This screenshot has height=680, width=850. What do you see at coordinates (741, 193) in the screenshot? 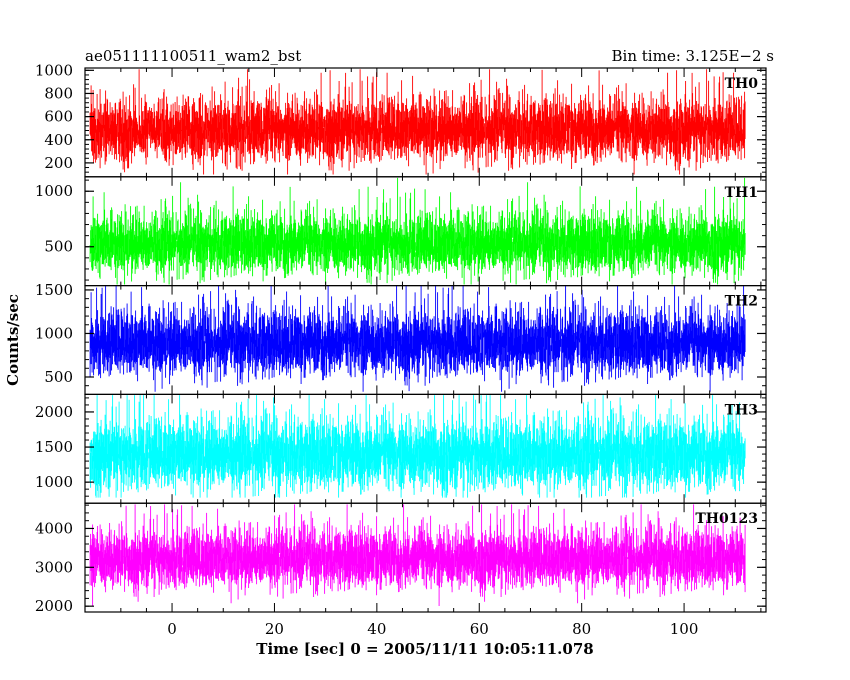
I see `panel-label: TH1` at bounding box center [741, 193].